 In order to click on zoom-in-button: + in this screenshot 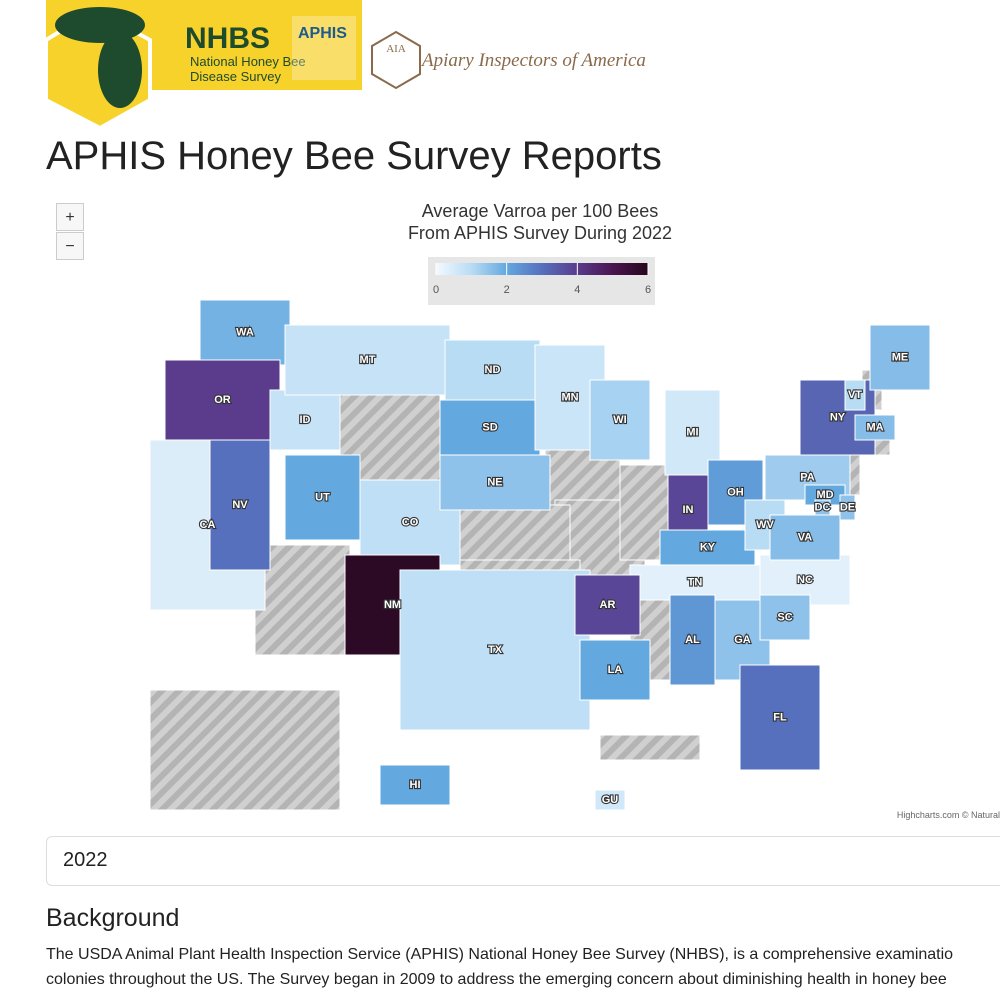, I will do `click(70, 217)`.